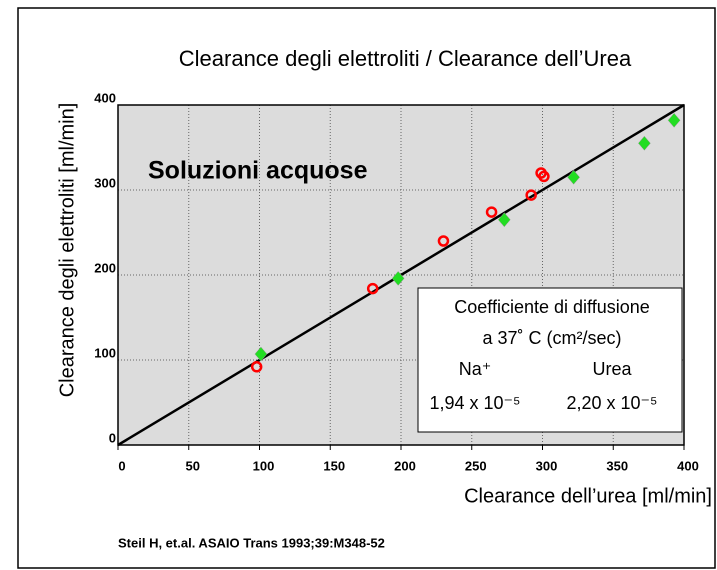 The width and height of the screenshot is (717, 570). Describe the element at coordinates (588, 496) in the screenshot. I see `x-axis-label: Clearance dell’urea [ml/min]` at that location.